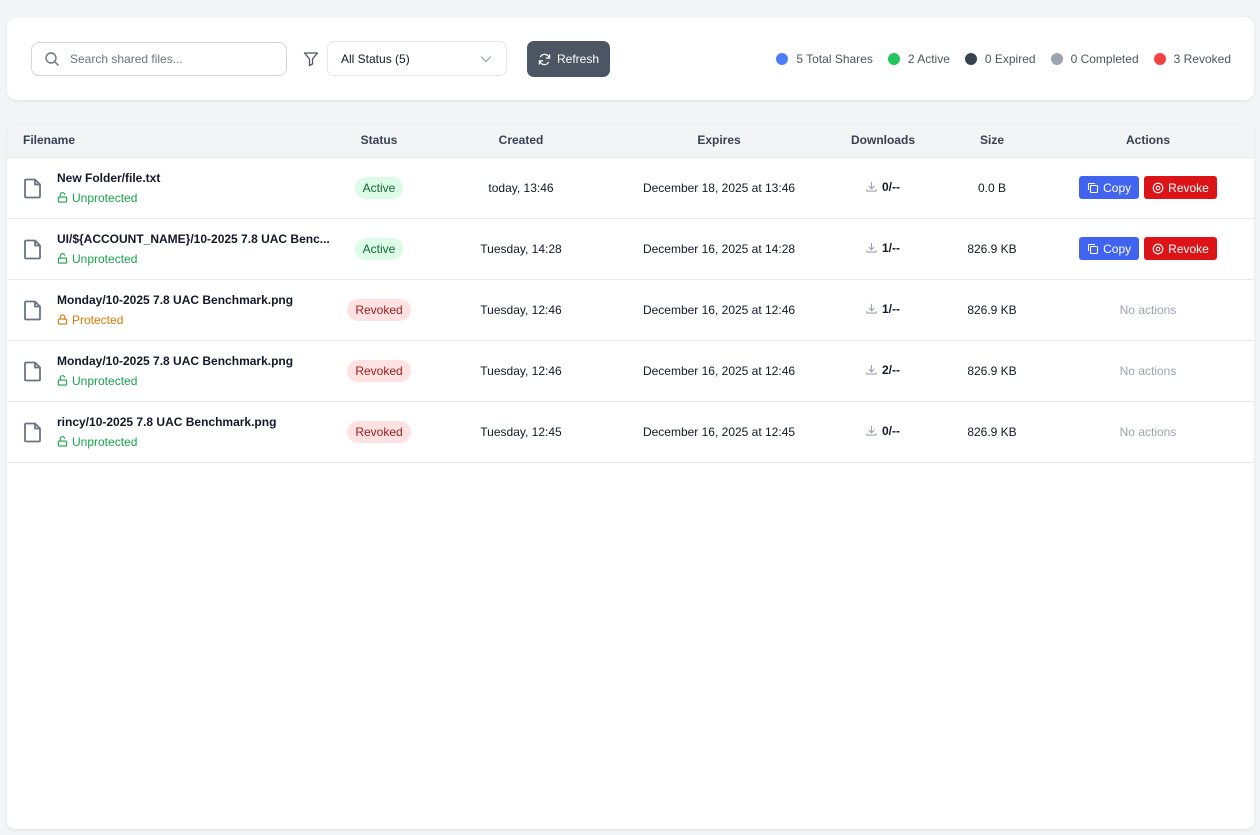 The height and width of the screenshot is (835, 1260). What do you see at coordinates (521, 141) in the screenshot?
I see `column-header-created: Created` at bounding box center [521, 141].